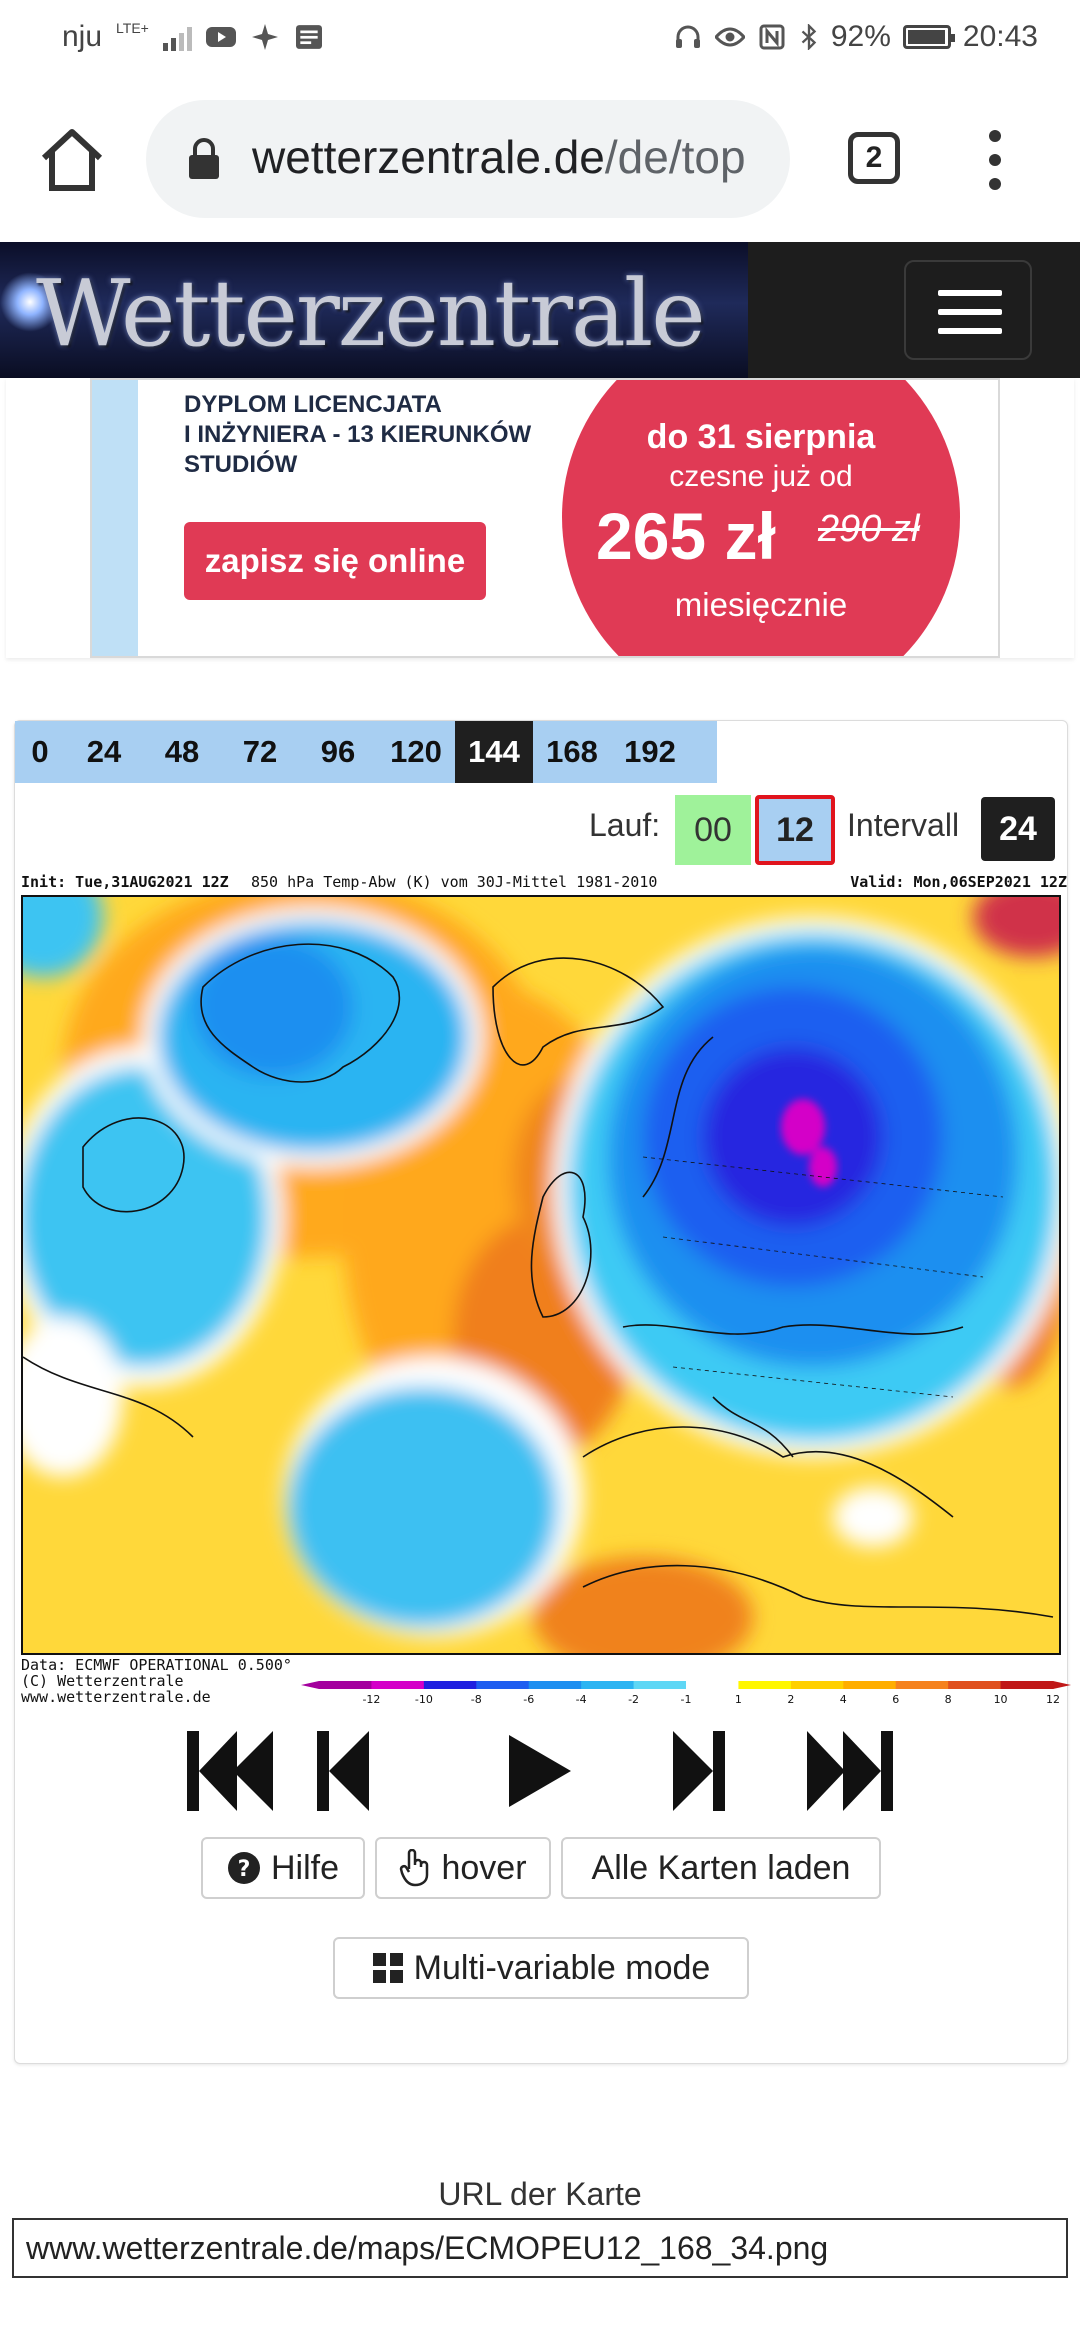 Image resolution: width=1080 pixels, height=2340 pixels. Describe the element at coordinates (903, 825) in the screenshot. I see `intervall-label: Intervall` at that location.